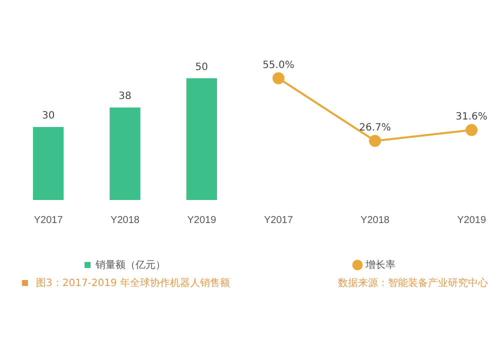  What do you see at coordinates (413, 283) in the screenshot?
I see `source-note: 数据来源：智能装备产业研究中心` at bounding box center [413, 283].